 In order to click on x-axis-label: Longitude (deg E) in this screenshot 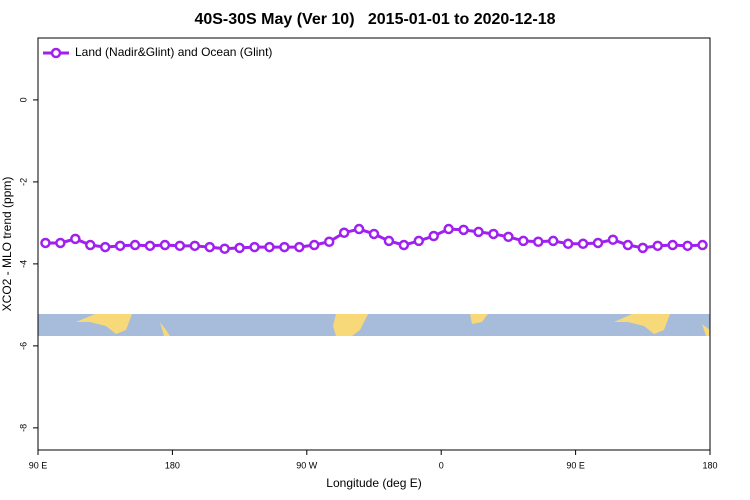, I will do `click(373, 483)`.